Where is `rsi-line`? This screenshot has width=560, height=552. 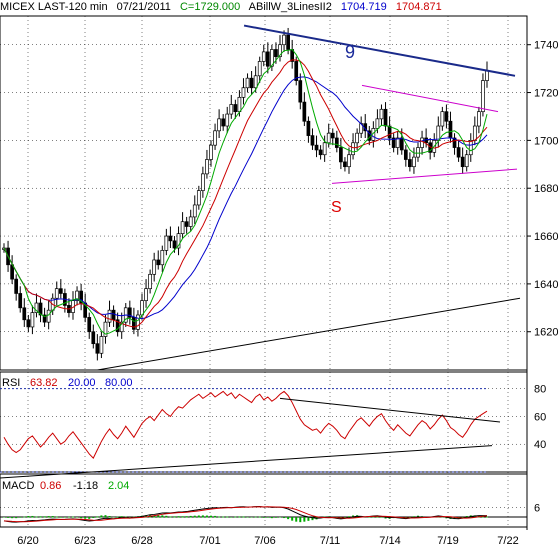 rsi-line is located at coordinates (245, 424).